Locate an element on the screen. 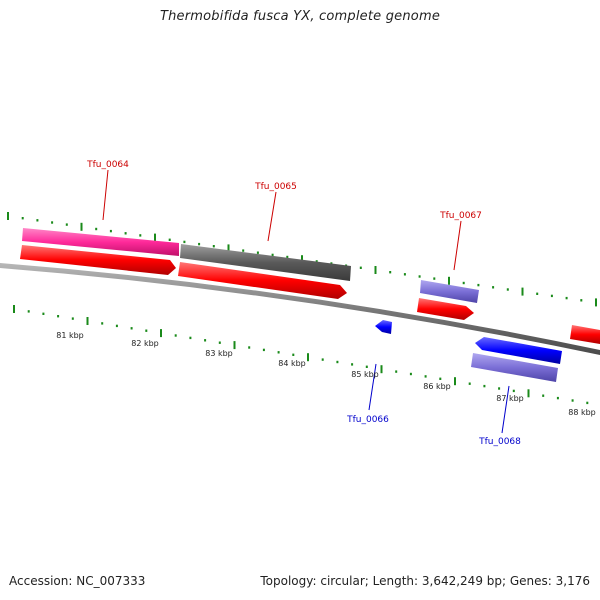  gene-label-tfu-0068: Tfu_0068 is located at coordinates (499, 442).